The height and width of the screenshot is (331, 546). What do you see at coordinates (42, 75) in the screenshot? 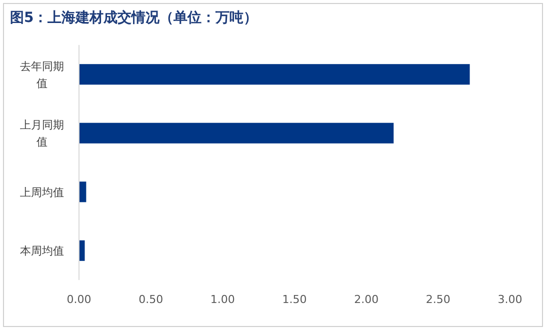
I see `y-tick-label: 去年同期值` at bounding box center [42, 75].